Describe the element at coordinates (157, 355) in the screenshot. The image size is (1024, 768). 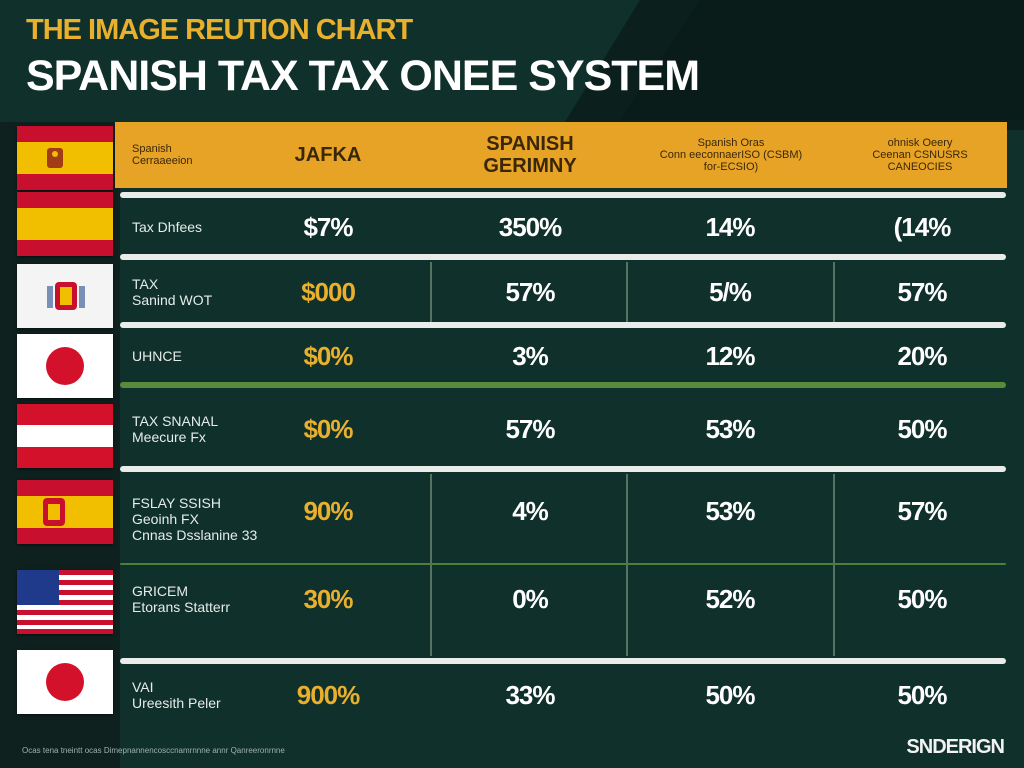
I see `row-label-line: UHNCE` at that location.